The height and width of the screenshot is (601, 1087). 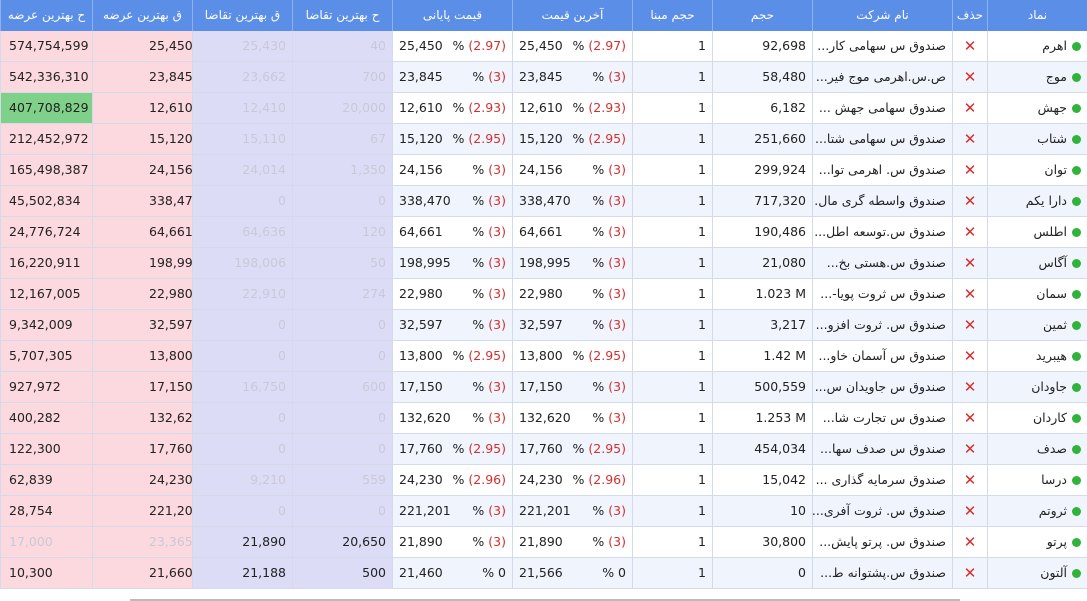 I want to click on symbol-cell: ثروتم, so click(x=1037, y=511).